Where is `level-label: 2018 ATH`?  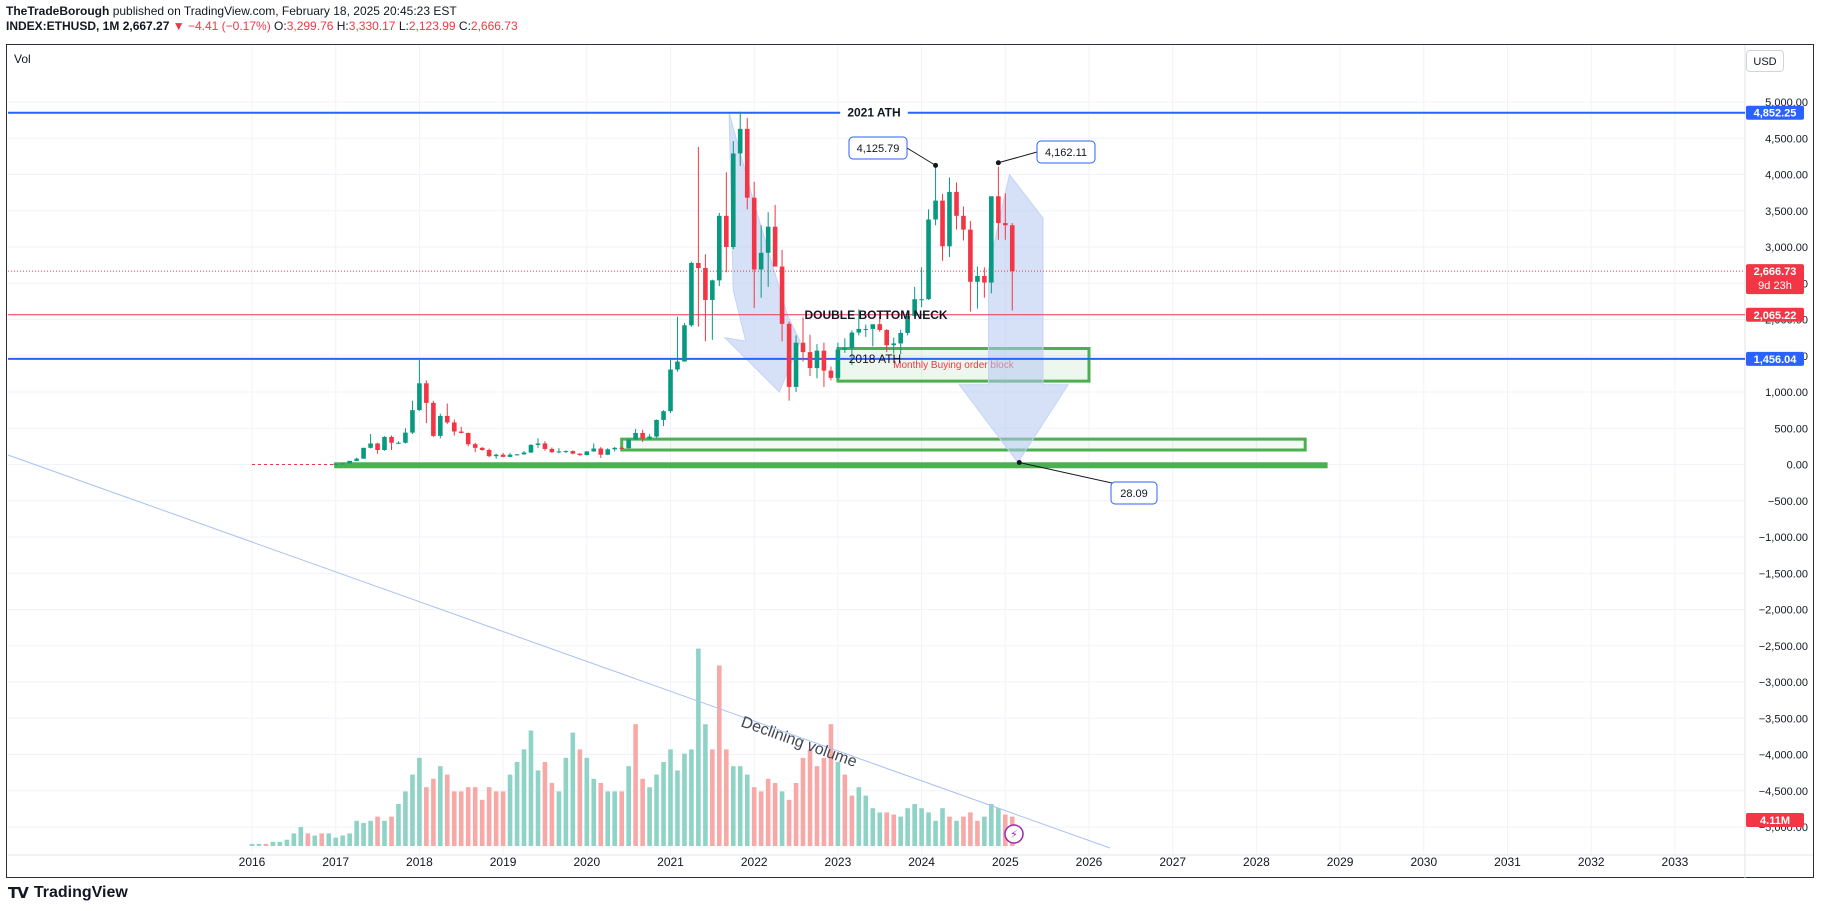 level-label: 2018 ATH is located at coordinates (875, 359).